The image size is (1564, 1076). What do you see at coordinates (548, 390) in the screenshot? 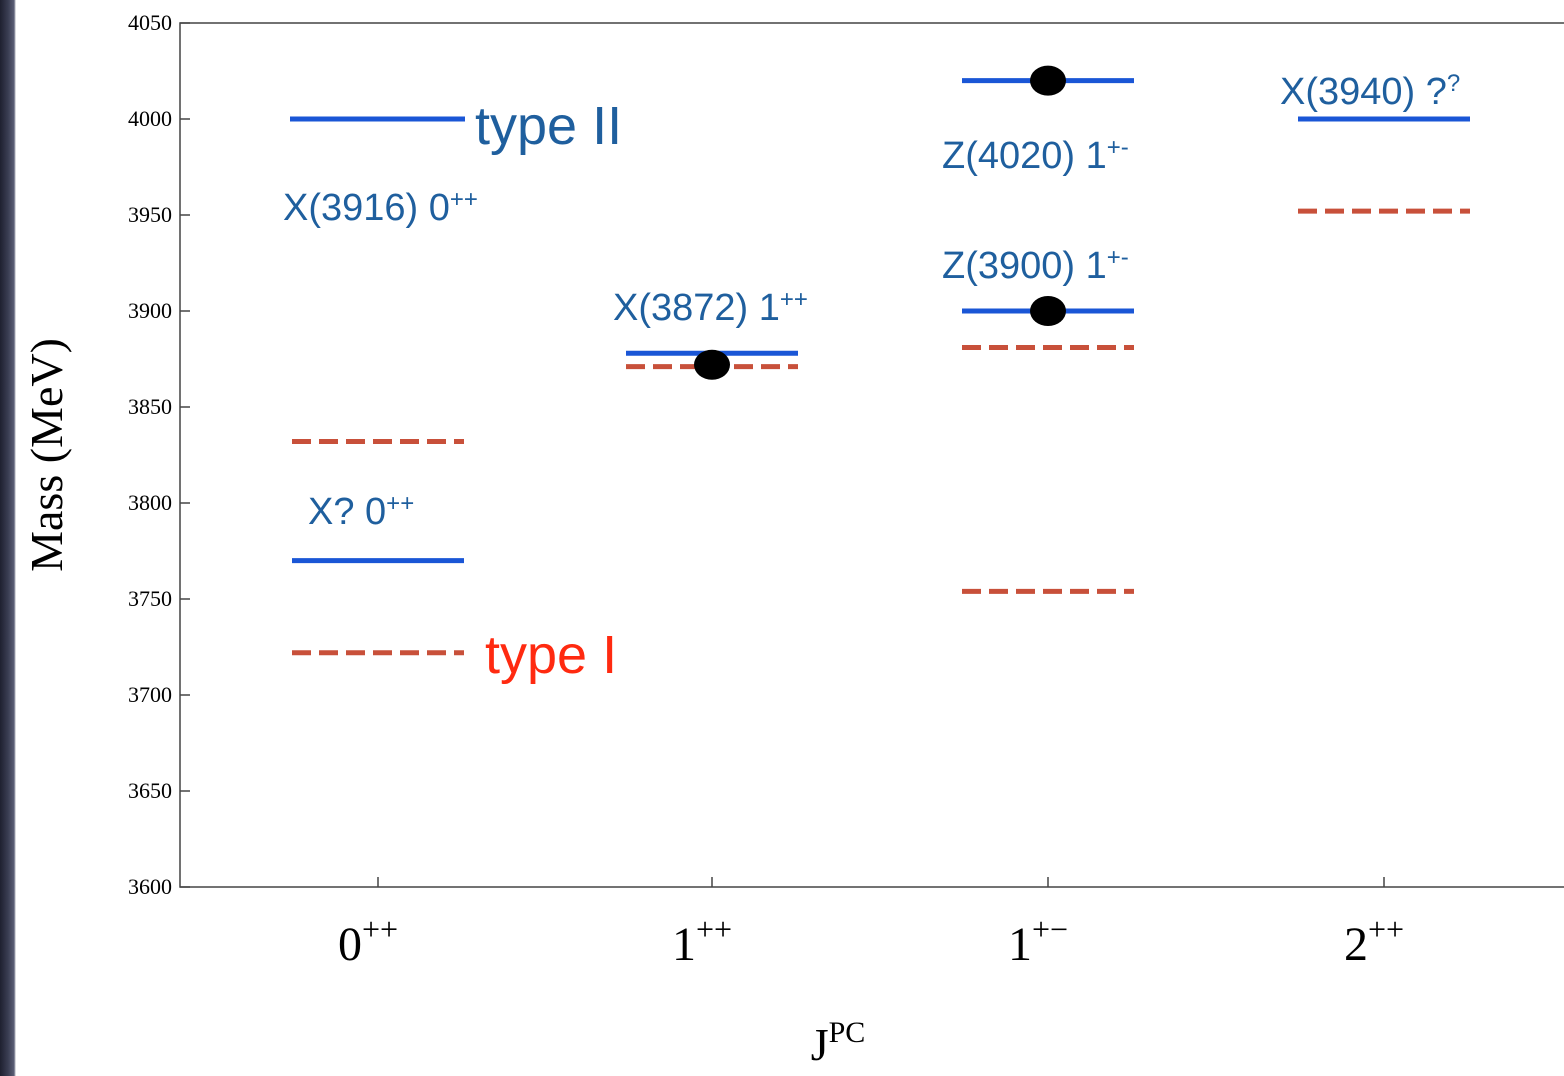
I see `legend: type II type I` at bounding box center [548, 390].